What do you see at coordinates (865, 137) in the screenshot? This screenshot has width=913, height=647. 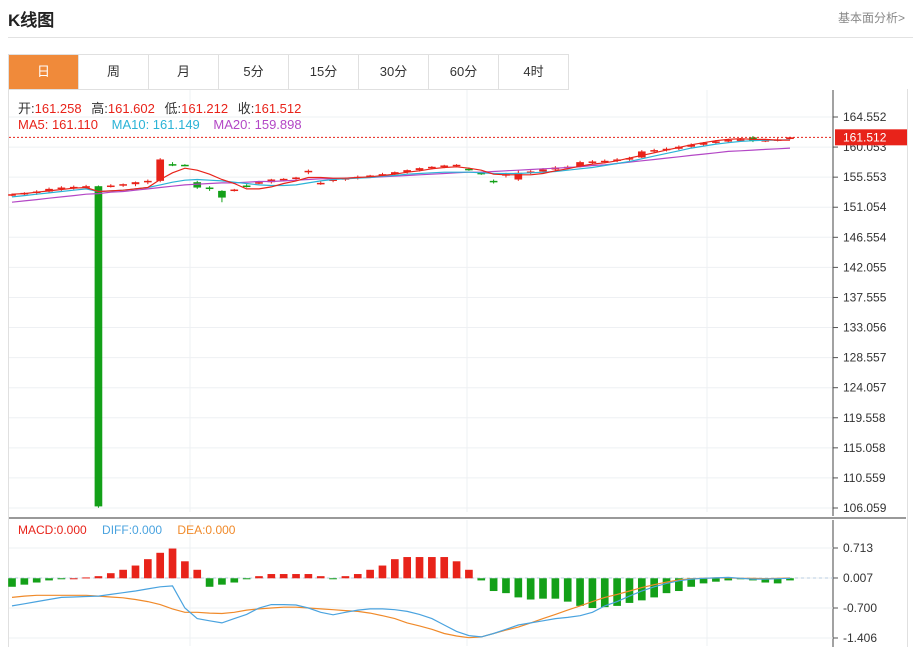 I see `current-price-label: 161.512` at bounding box center [865, 137].